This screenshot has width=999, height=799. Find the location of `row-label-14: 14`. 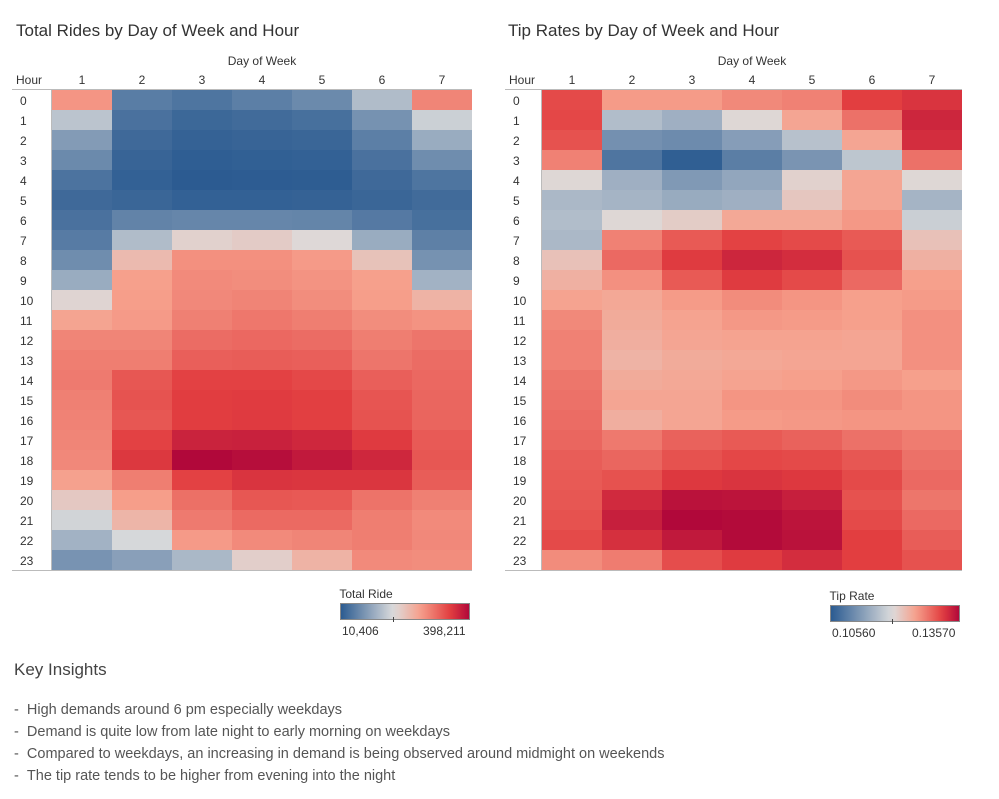

row-label-14: 14 is located at coordinates (27, 381).